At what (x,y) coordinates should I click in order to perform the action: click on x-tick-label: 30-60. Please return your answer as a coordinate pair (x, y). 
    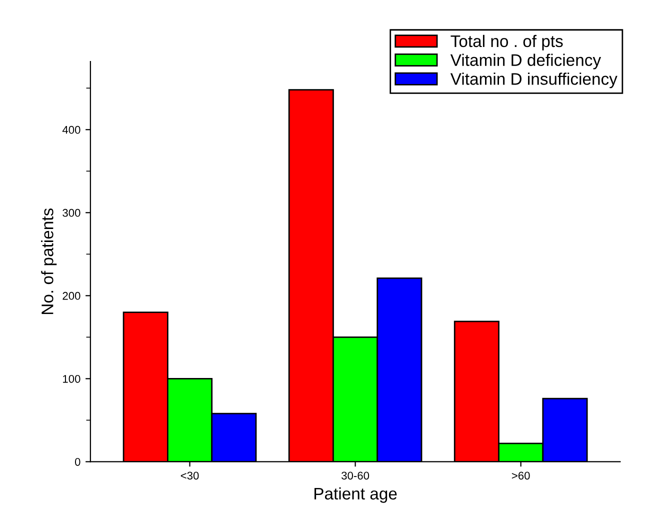
    Looking at the image, I should click on (356, 476).